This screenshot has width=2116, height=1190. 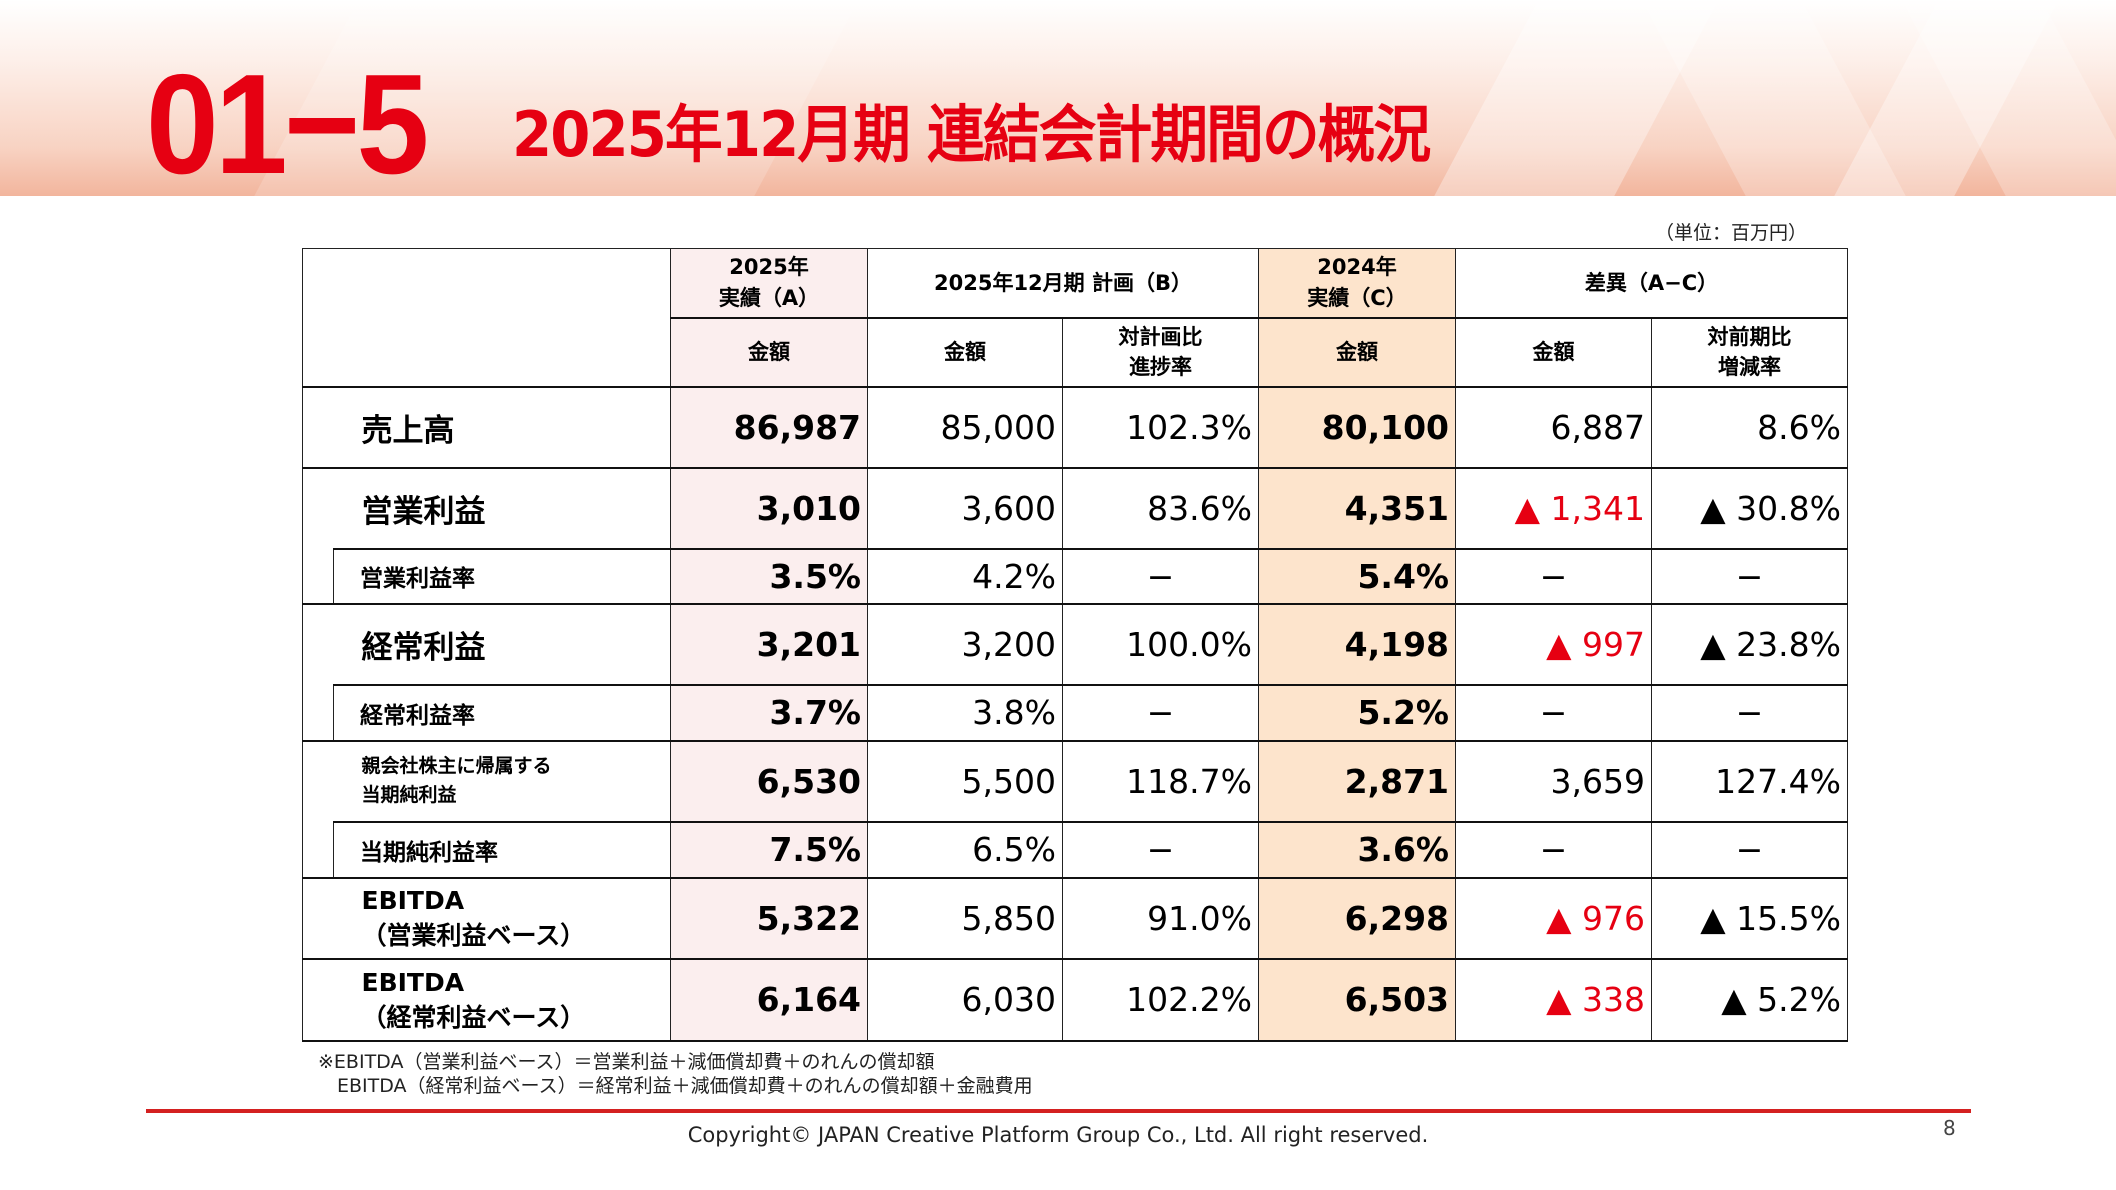 I want to click on header-row-2: 金額 金額 対計画比 進捗率 金額 金額 対前期比 増減率, so click(x=1075, y=352).